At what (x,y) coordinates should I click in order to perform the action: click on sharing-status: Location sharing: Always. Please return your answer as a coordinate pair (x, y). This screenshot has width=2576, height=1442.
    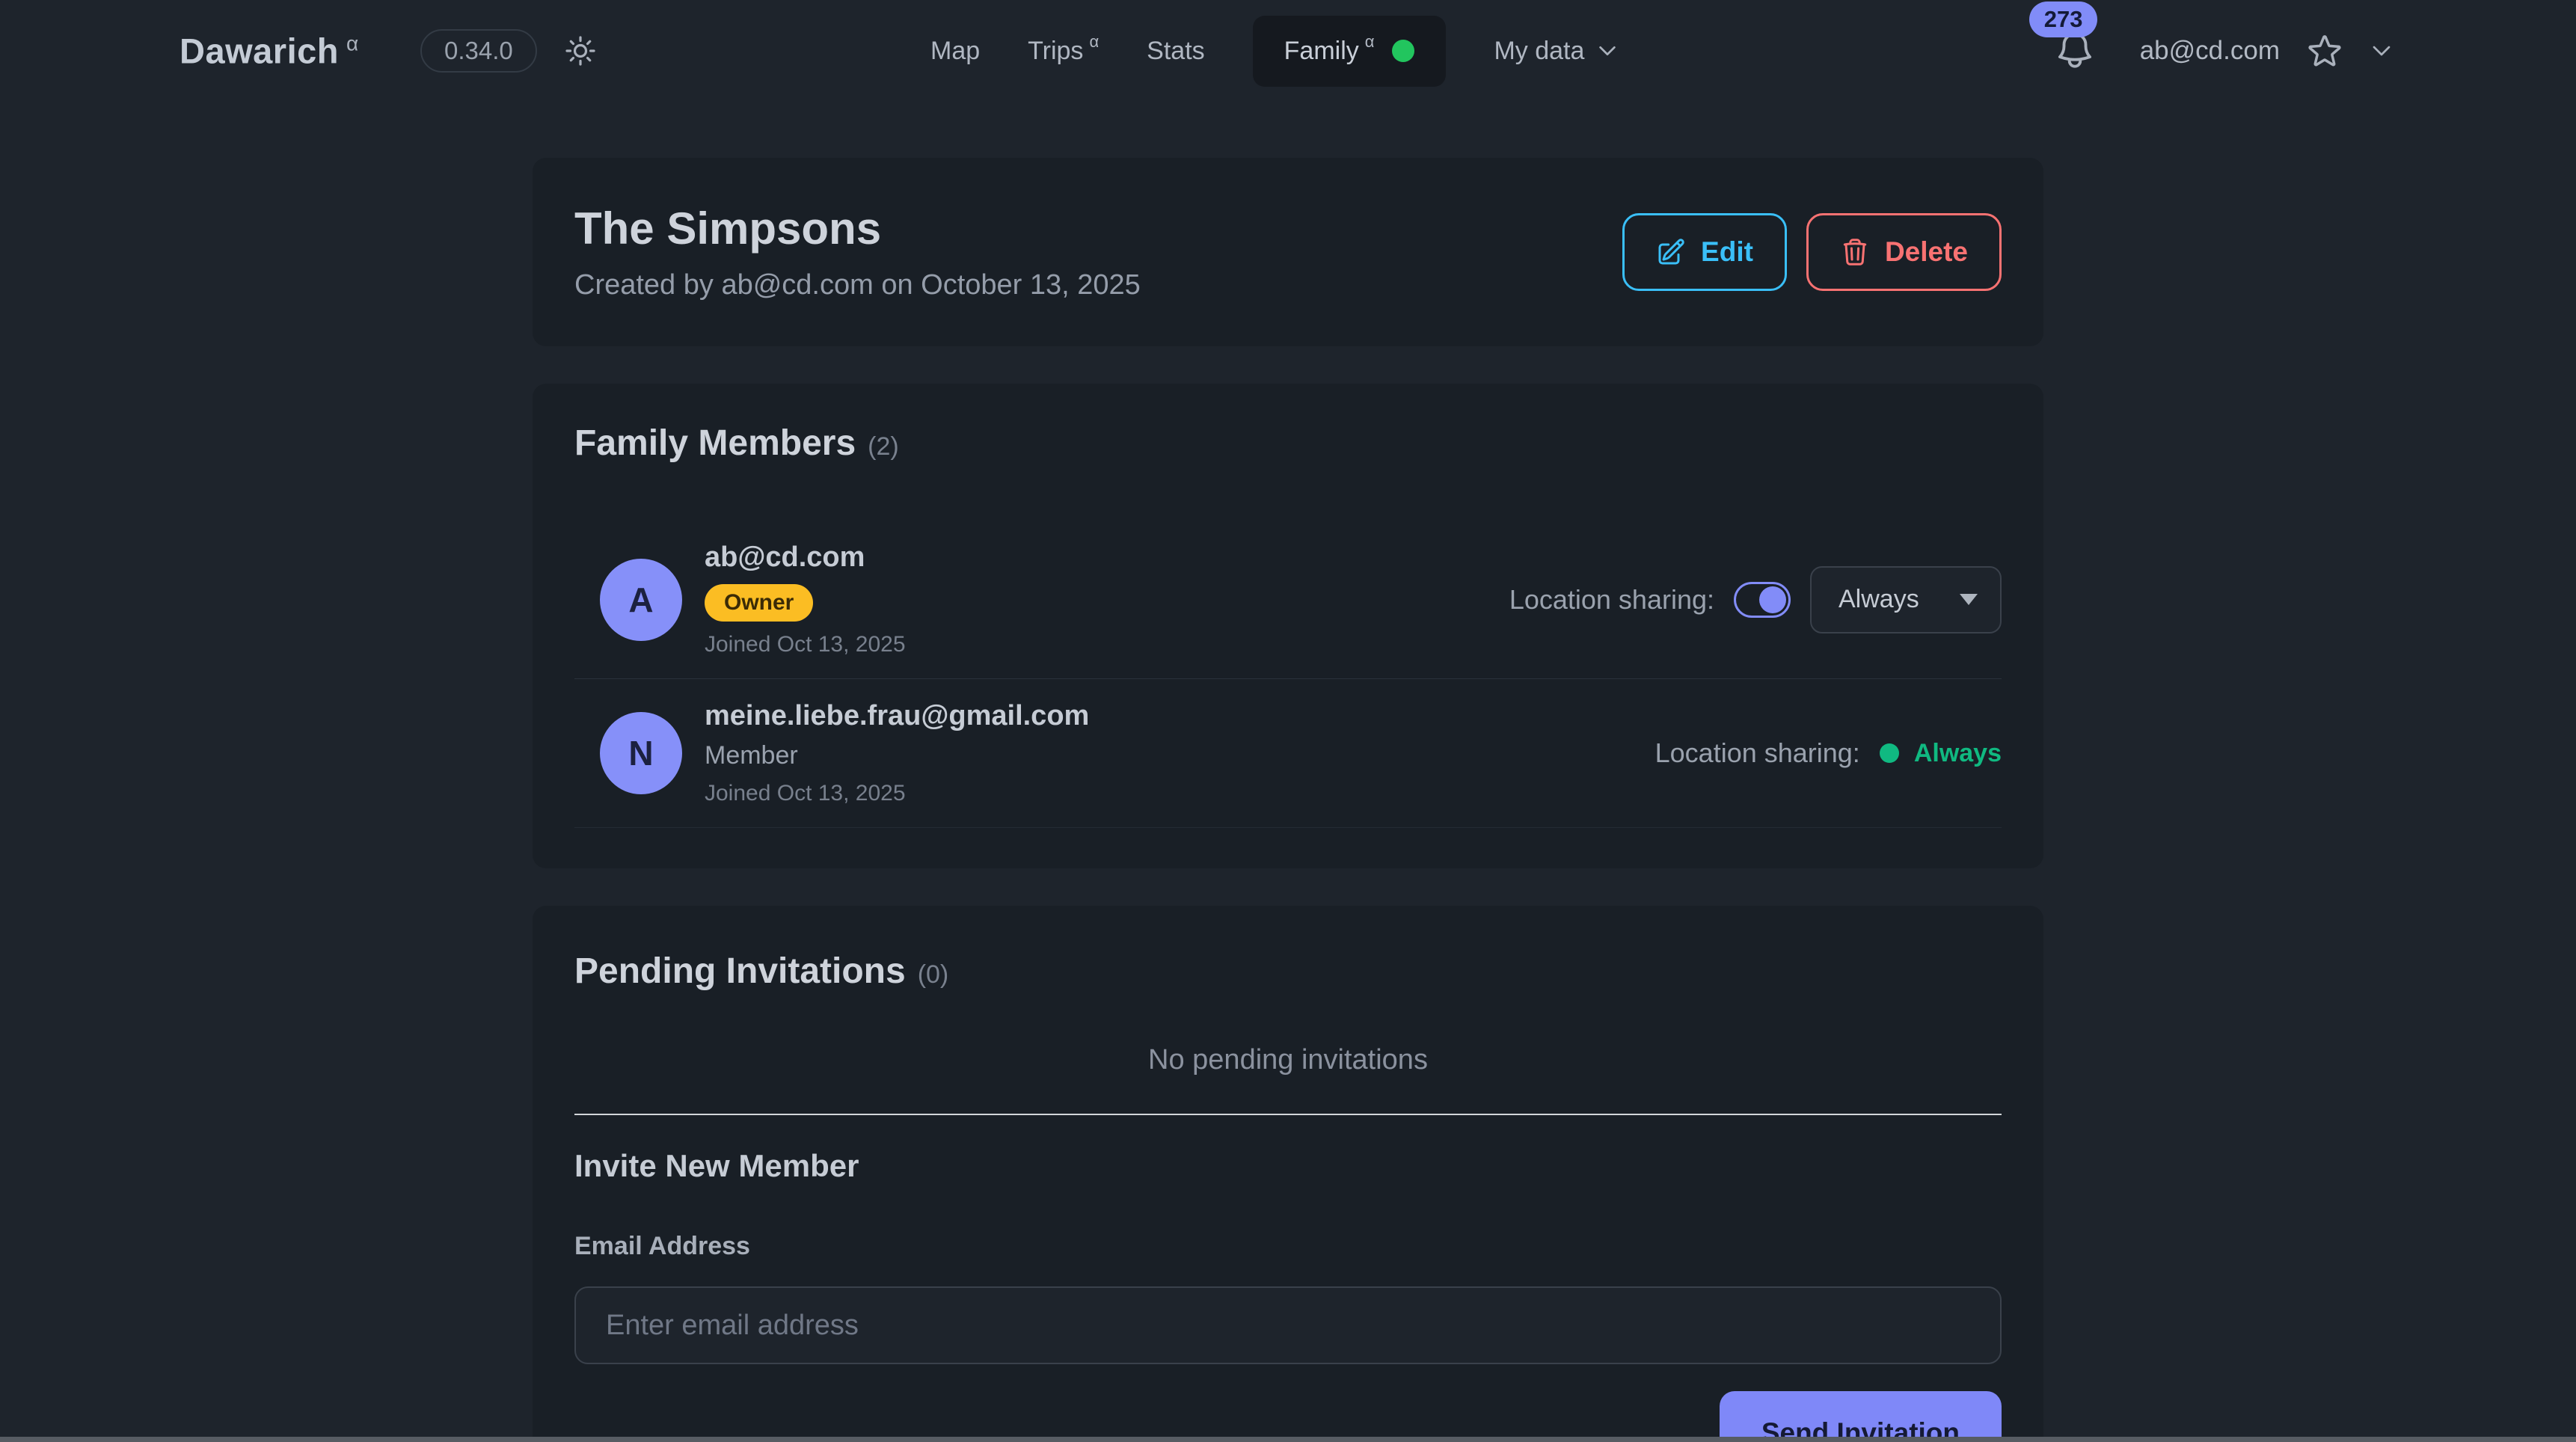
    Looking at the image, I should click on (1828, 753).